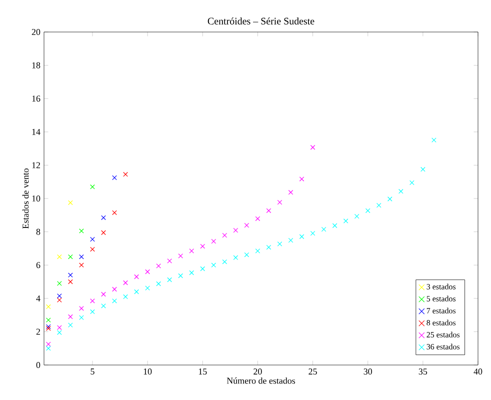  What do you see at coordinates (261, 20) in the screenshot?
I see `chart-title: Centróides – Série Sudeste` at bounding box center [261, 20].